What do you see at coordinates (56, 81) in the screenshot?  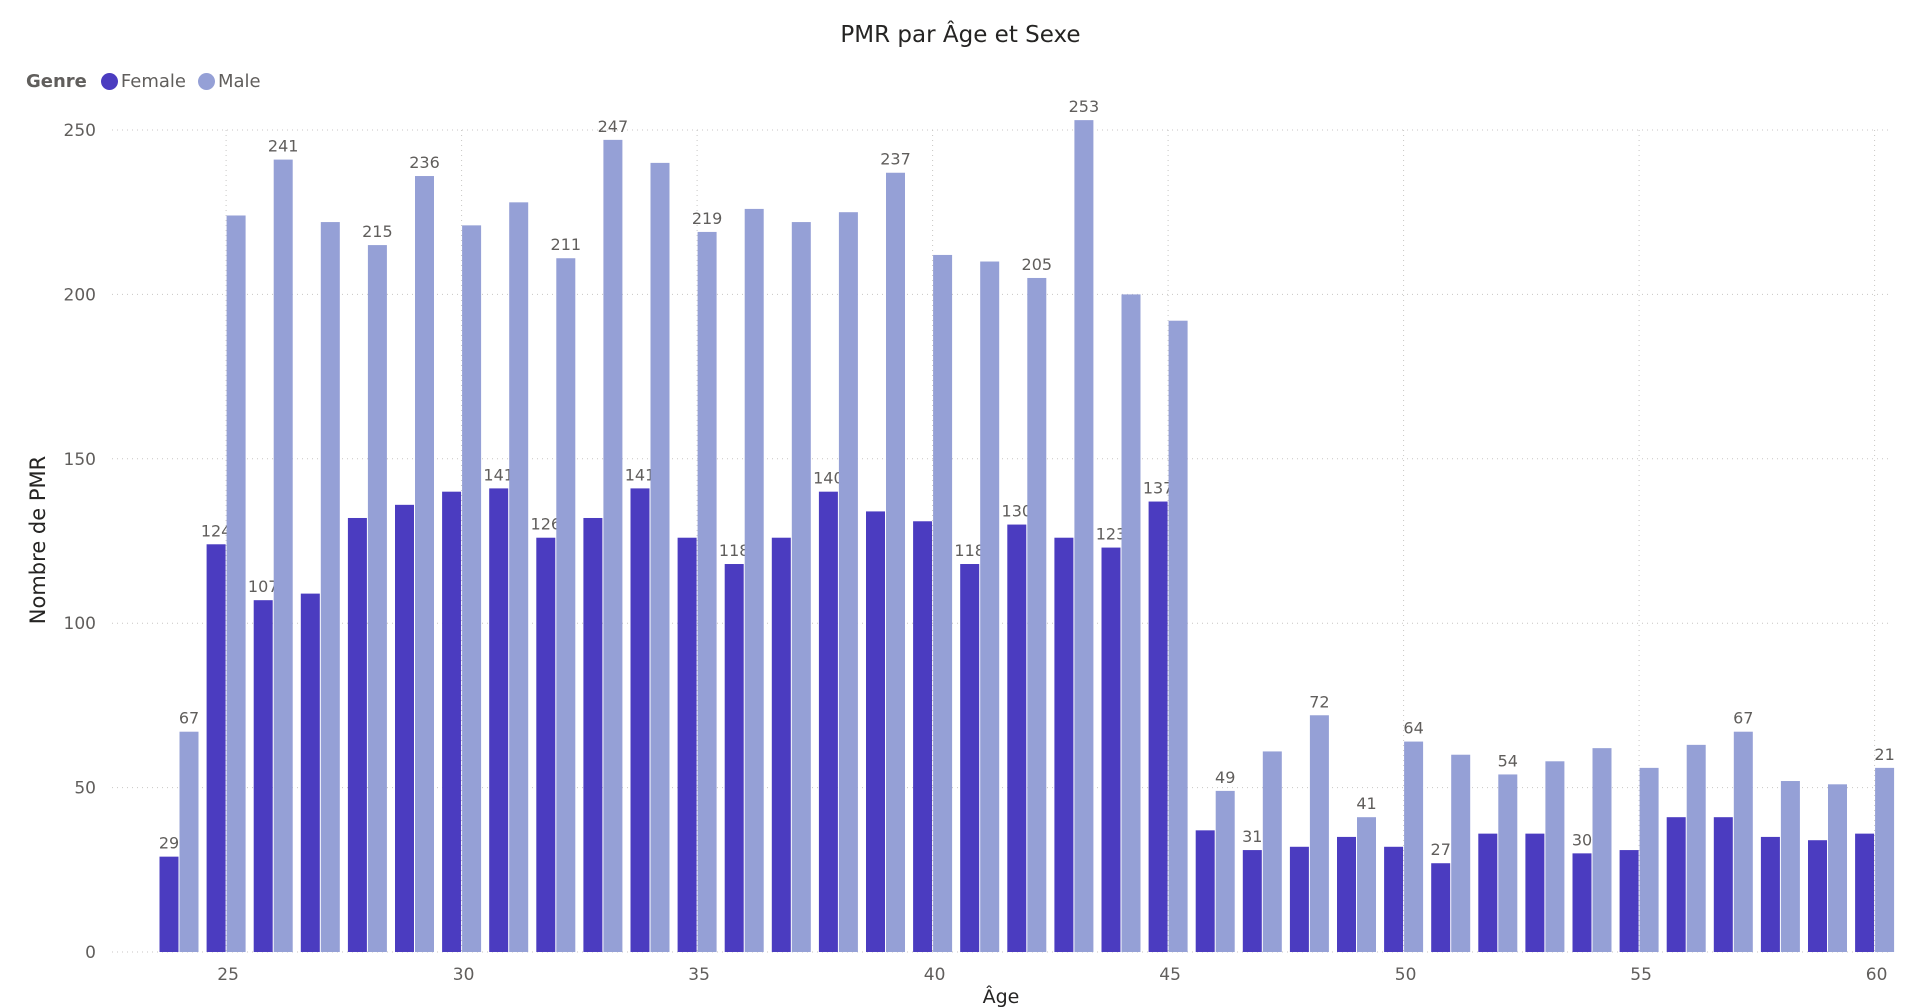 I see `legend-title: Genre` at bounding box center [56, 81].